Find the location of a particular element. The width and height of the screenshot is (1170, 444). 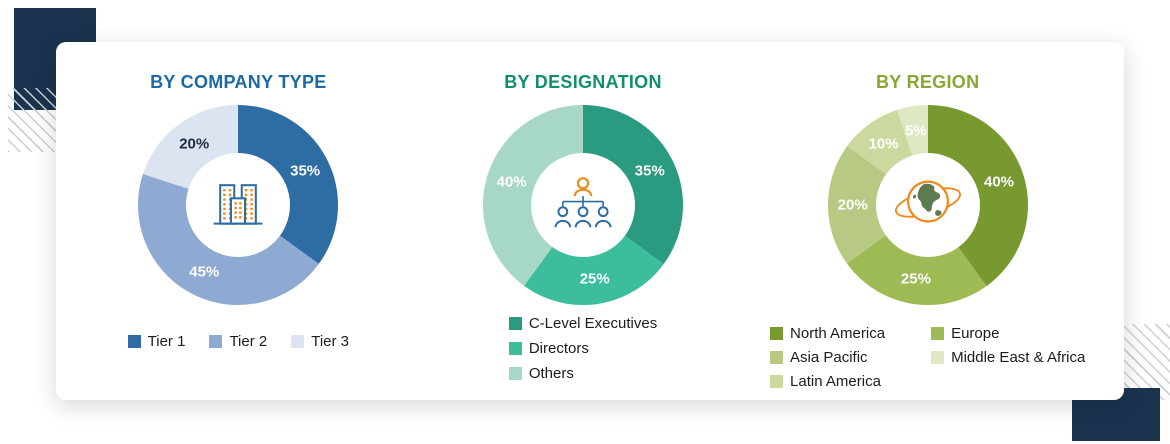

segment-percent-label: 10% is located at coordinates (883, 144).